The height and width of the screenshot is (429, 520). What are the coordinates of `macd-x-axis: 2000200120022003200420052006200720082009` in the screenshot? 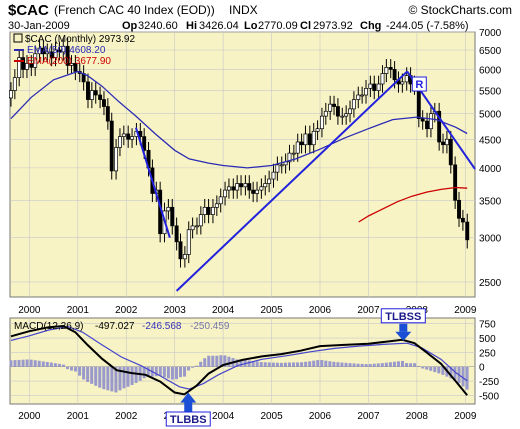 It's located at (247, 416).